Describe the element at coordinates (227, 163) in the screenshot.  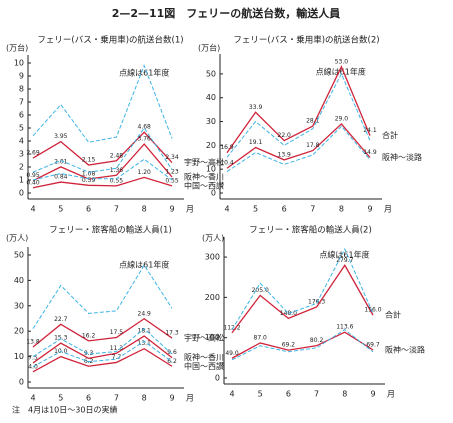
I see `value-label: 10.4` at that location.